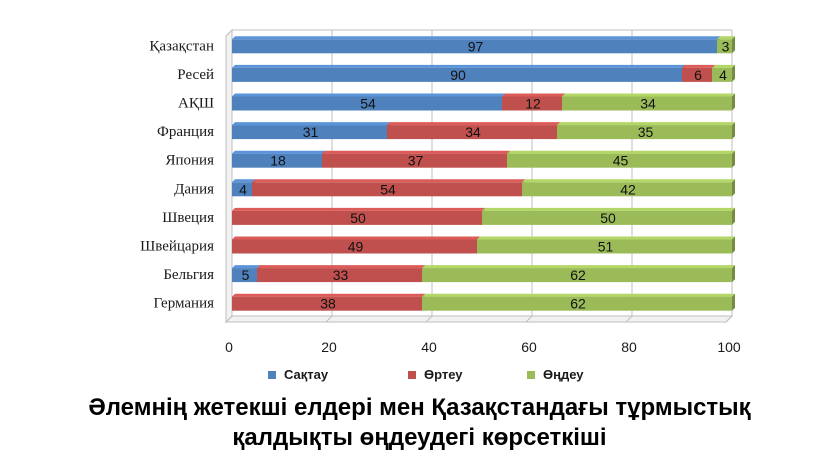 Image resolution: width=839 pixels, height=473 pixels. I want to click on x-tick-label: 100, so click(729, 347).